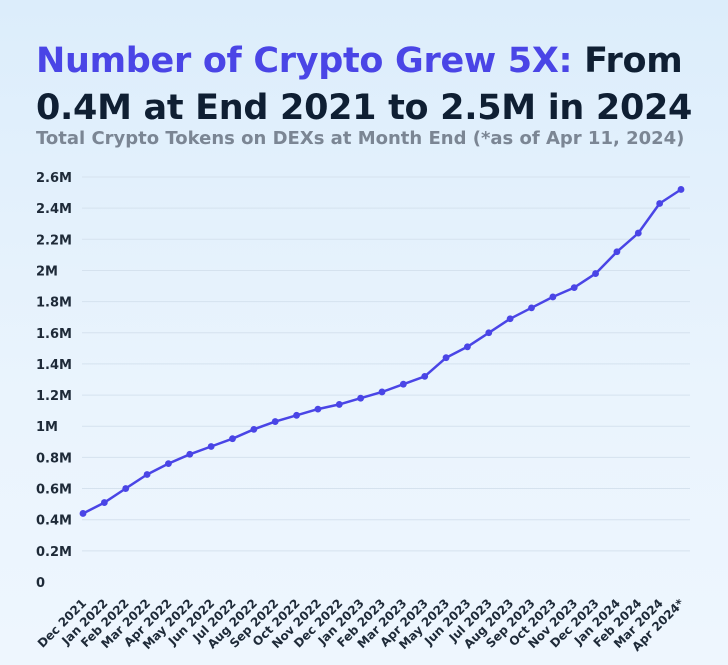  I want to click on y-tick-label: 2.2M, so click(54, 240).